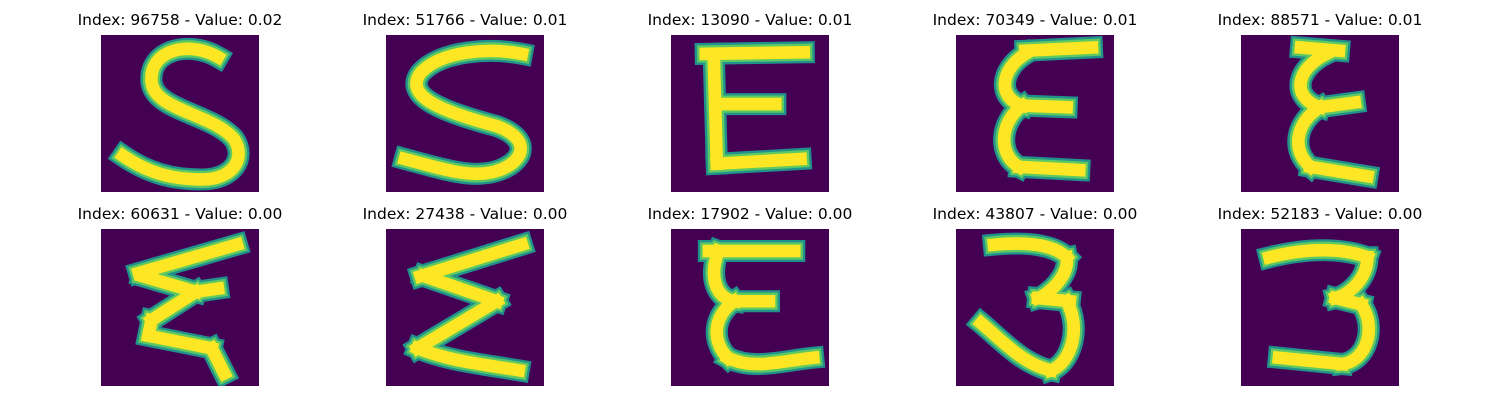 This screenshot has height=400, width=1500. What do you see at coordinates (180, 214) in the screenshot?
I see `panel-title: Index: 60631 - Value: 0.00` at bounding box center [180, 214].